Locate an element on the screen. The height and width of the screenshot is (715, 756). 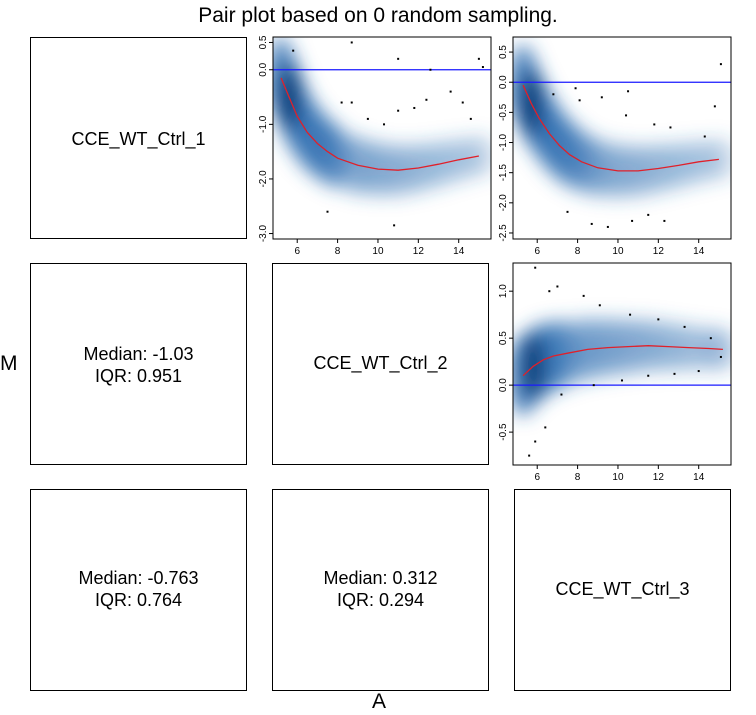
sample-name-3: CCE_WT_Ctrl_3 is located at coordinates (622, 589).